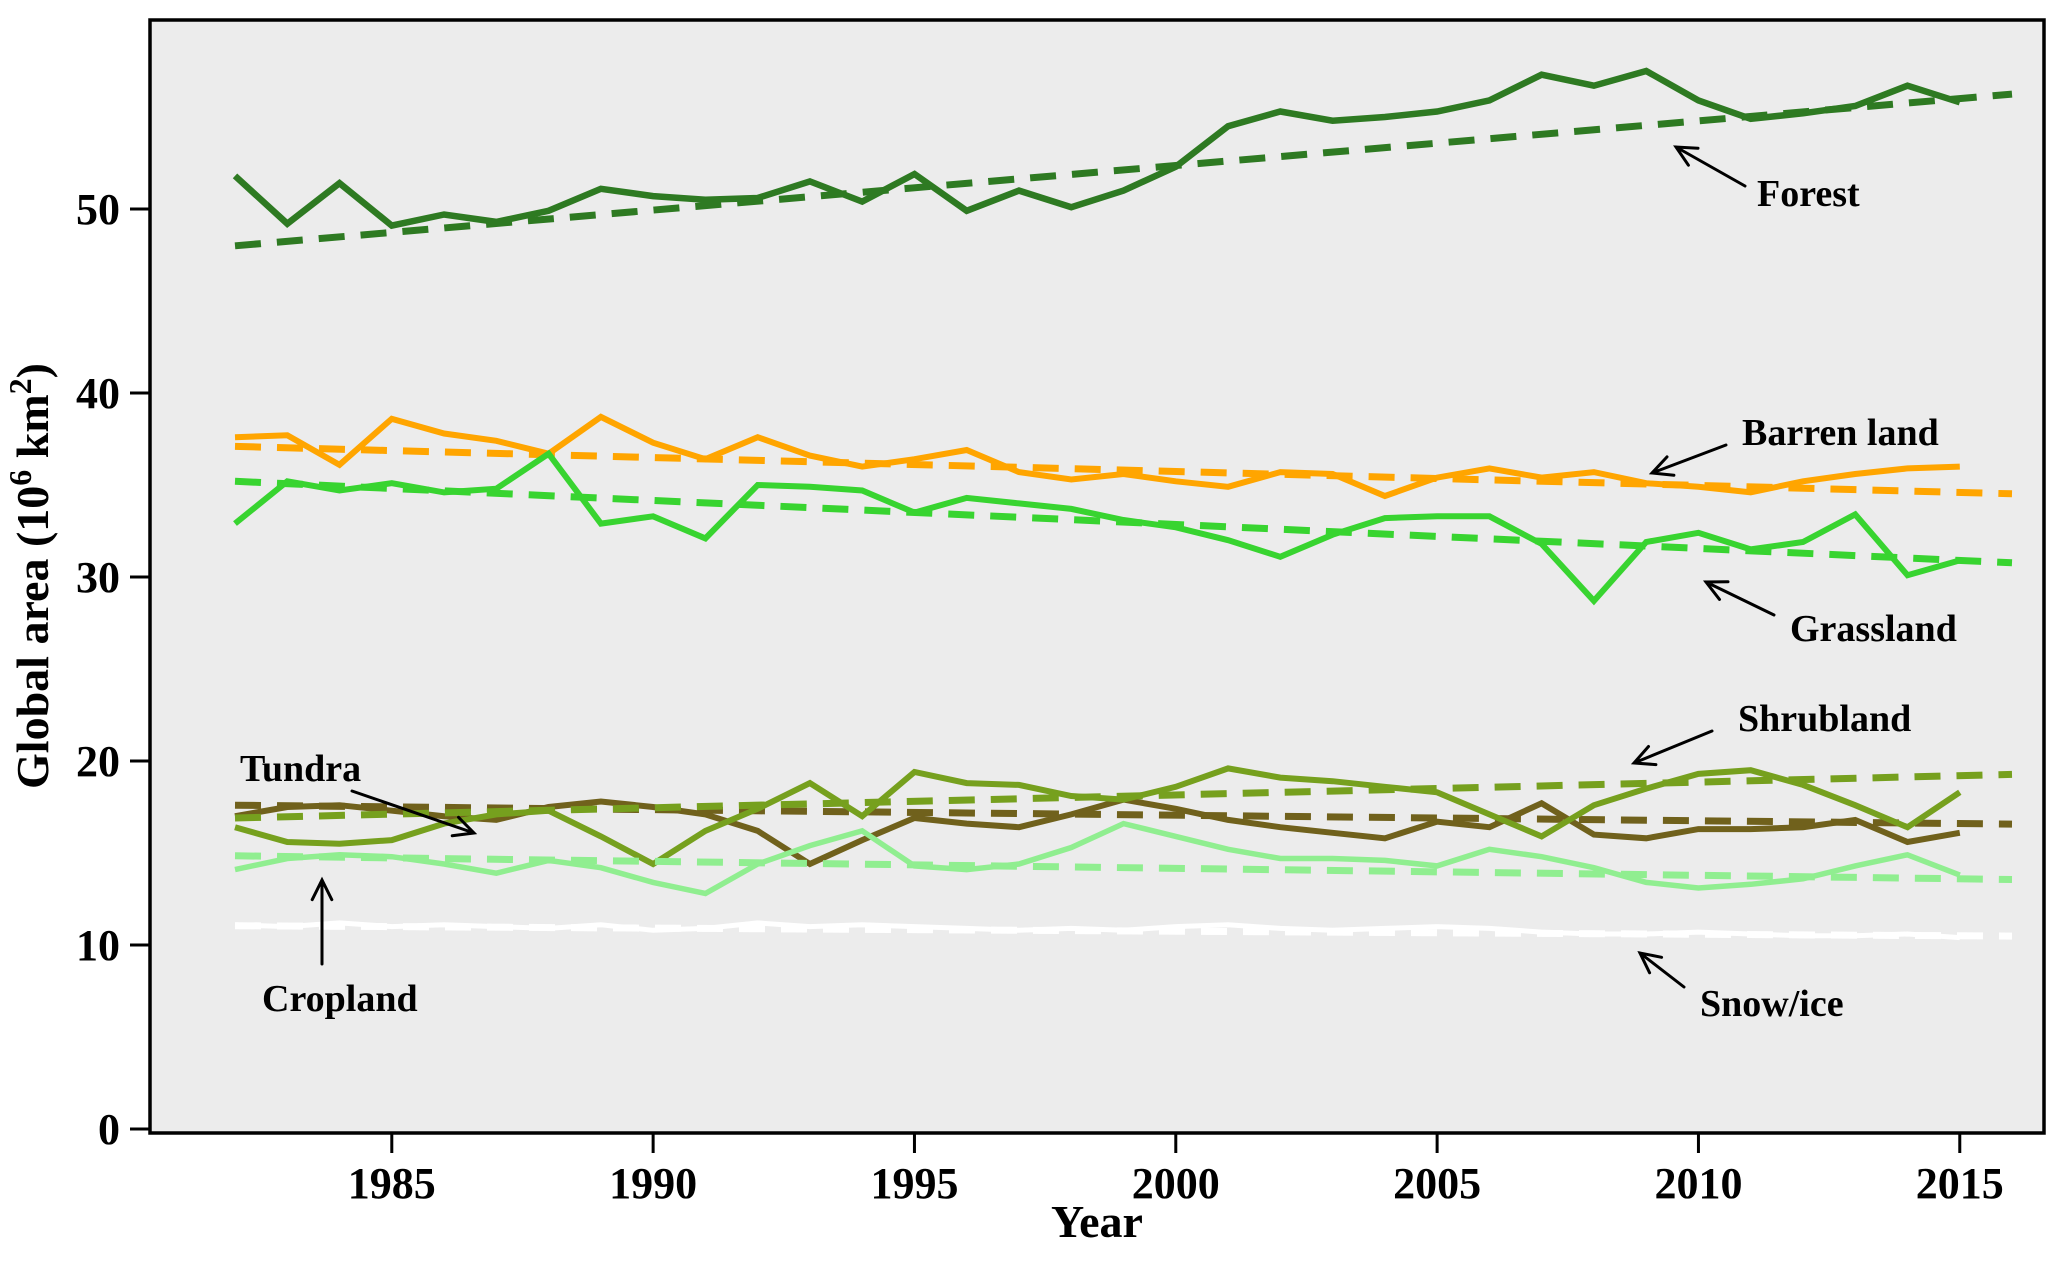 The height and width of the screenshot is (1262, 2067). I want to click on x-tick-label-2000: 2000, so click(1176, 1183).